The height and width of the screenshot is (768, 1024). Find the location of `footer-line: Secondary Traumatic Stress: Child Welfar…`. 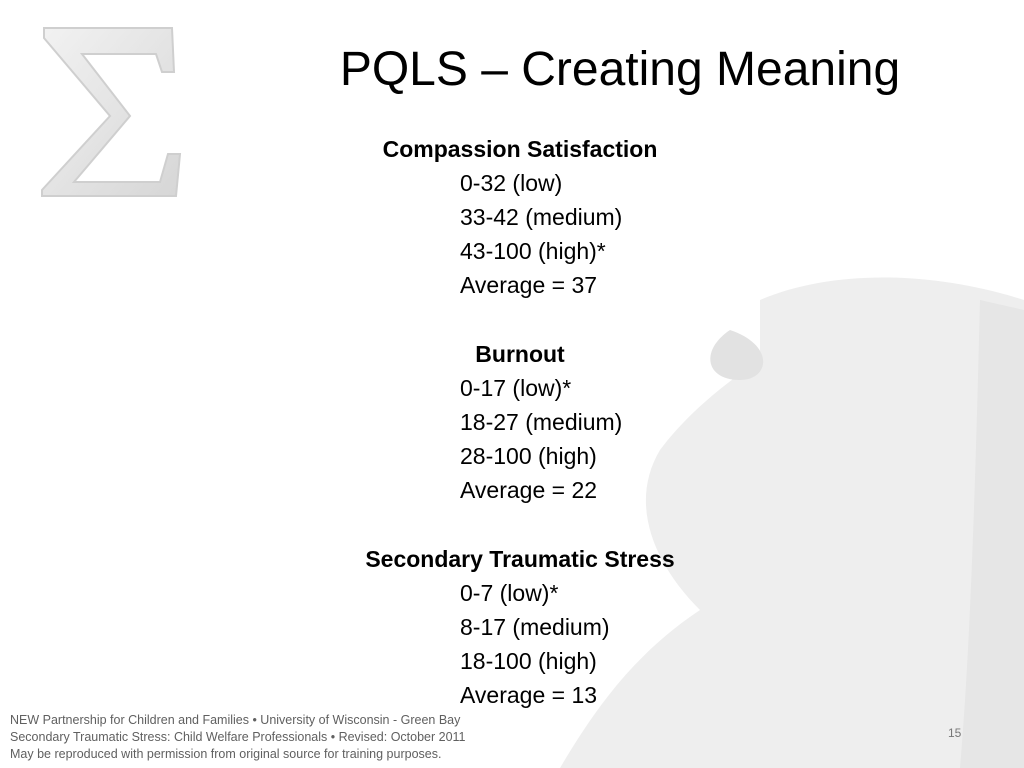

footer-line: Secondary Traumatic Stress: Child Welfar… is located at coordinates (238, 737).